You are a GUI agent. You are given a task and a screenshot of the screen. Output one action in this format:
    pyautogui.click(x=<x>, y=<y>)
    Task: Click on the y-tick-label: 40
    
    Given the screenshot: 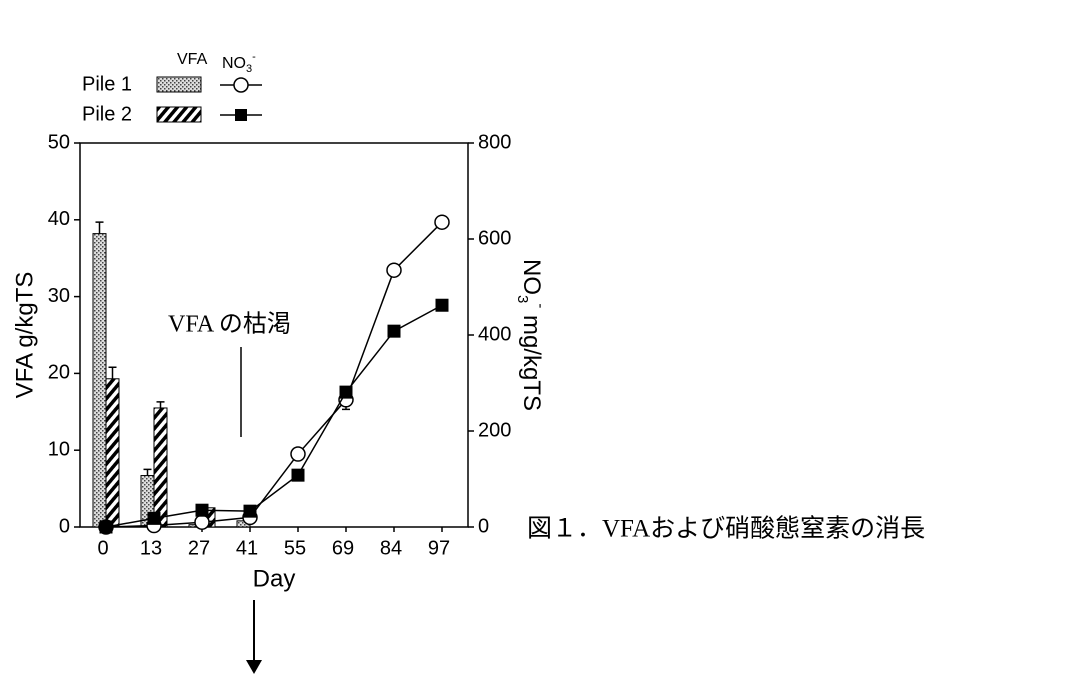 What is the action you would take?
    pyautogui.click(x=59, y=219)
    